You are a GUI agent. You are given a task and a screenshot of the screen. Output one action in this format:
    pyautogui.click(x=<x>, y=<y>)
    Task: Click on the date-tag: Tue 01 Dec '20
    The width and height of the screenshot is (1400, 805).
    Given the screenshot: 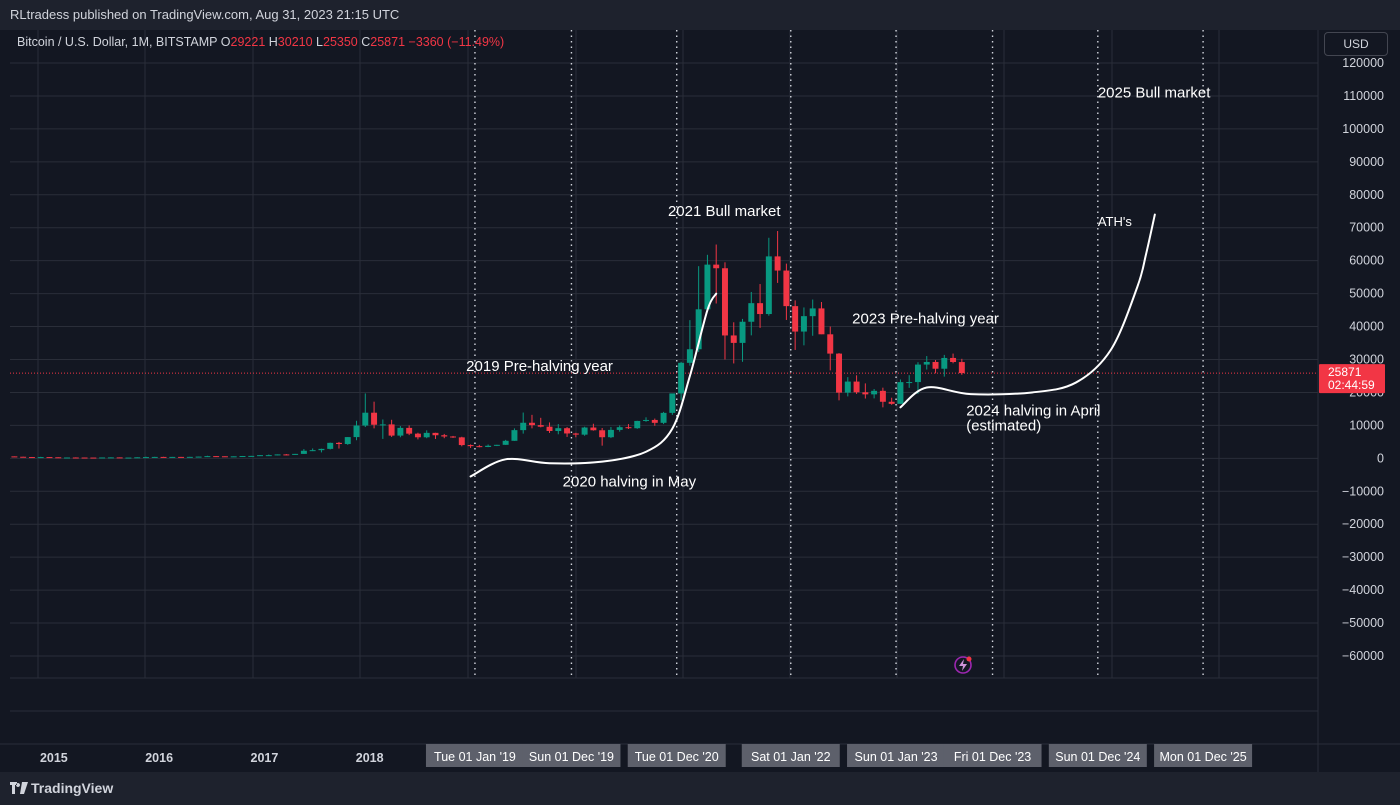 What is the action you would take?
    pyautogui.click(x=676, y=755)
    